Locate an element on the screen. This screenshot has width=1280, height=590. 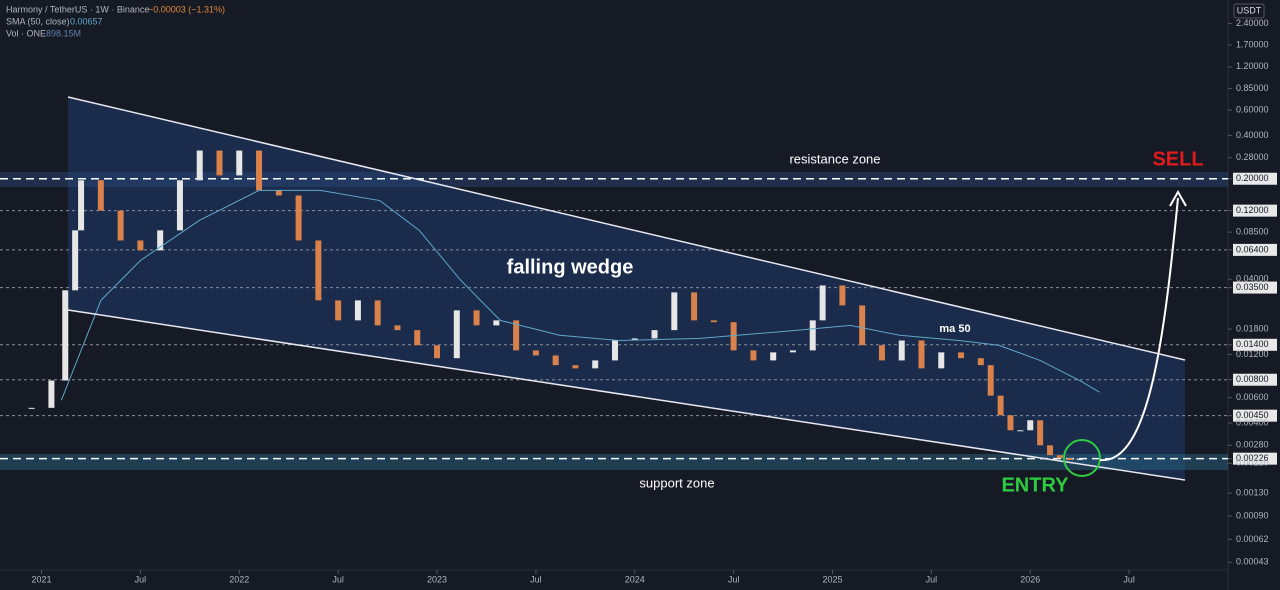
y-tick-label: 0.20000 is located at coordinates (1252, 178).